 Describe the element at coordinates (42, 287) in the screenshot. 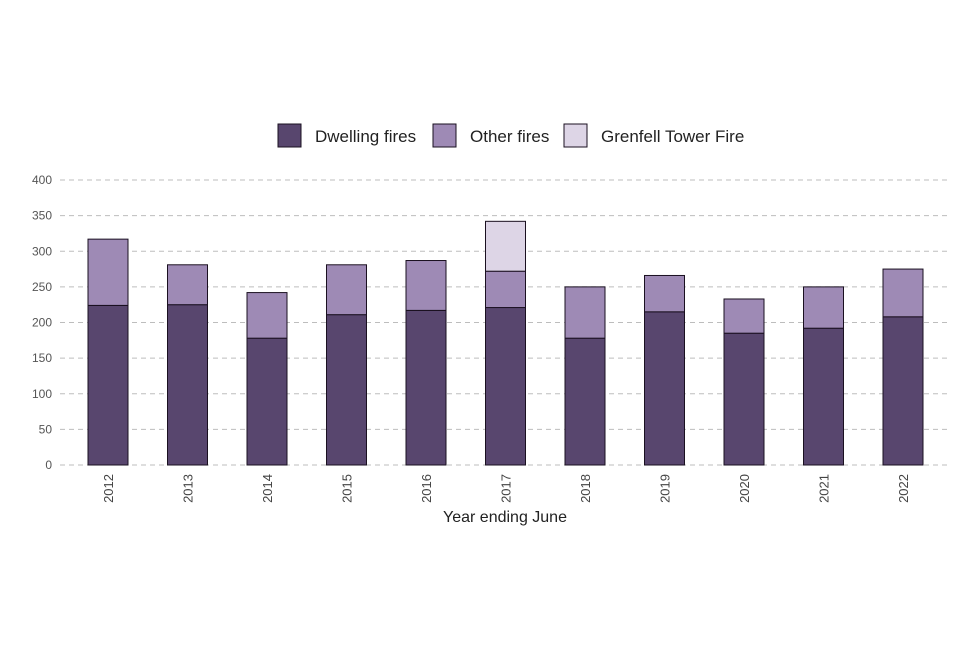

I see `y-tick-label: 250` at that location.